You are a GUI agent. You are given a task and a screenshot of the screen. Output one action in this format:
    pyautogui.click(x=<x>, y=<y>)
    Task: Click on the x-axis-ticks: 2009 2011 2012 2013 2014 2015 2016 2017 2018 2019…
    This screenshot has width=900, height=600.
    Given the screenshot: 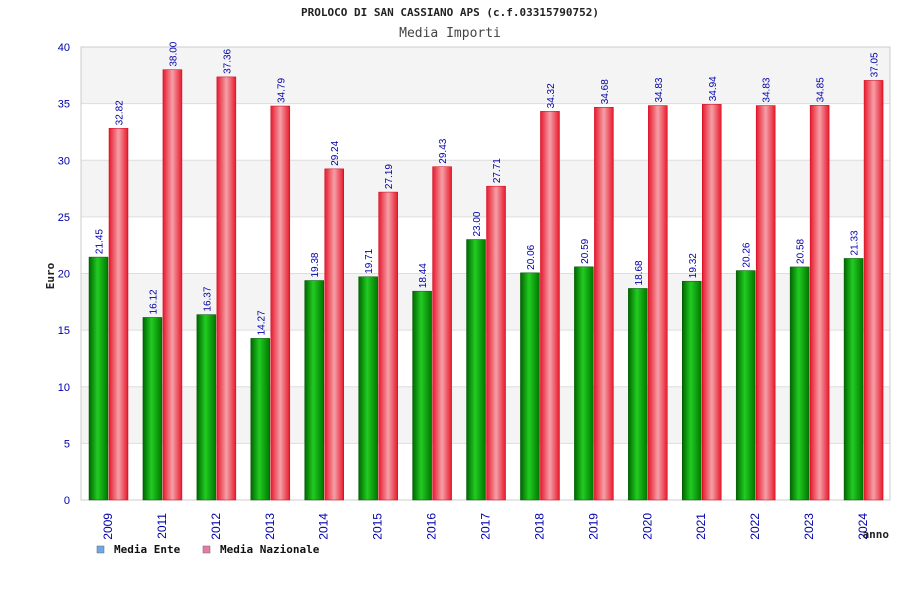 What is the action you would take?
    pyautogui.click(x=485, y=526)
    